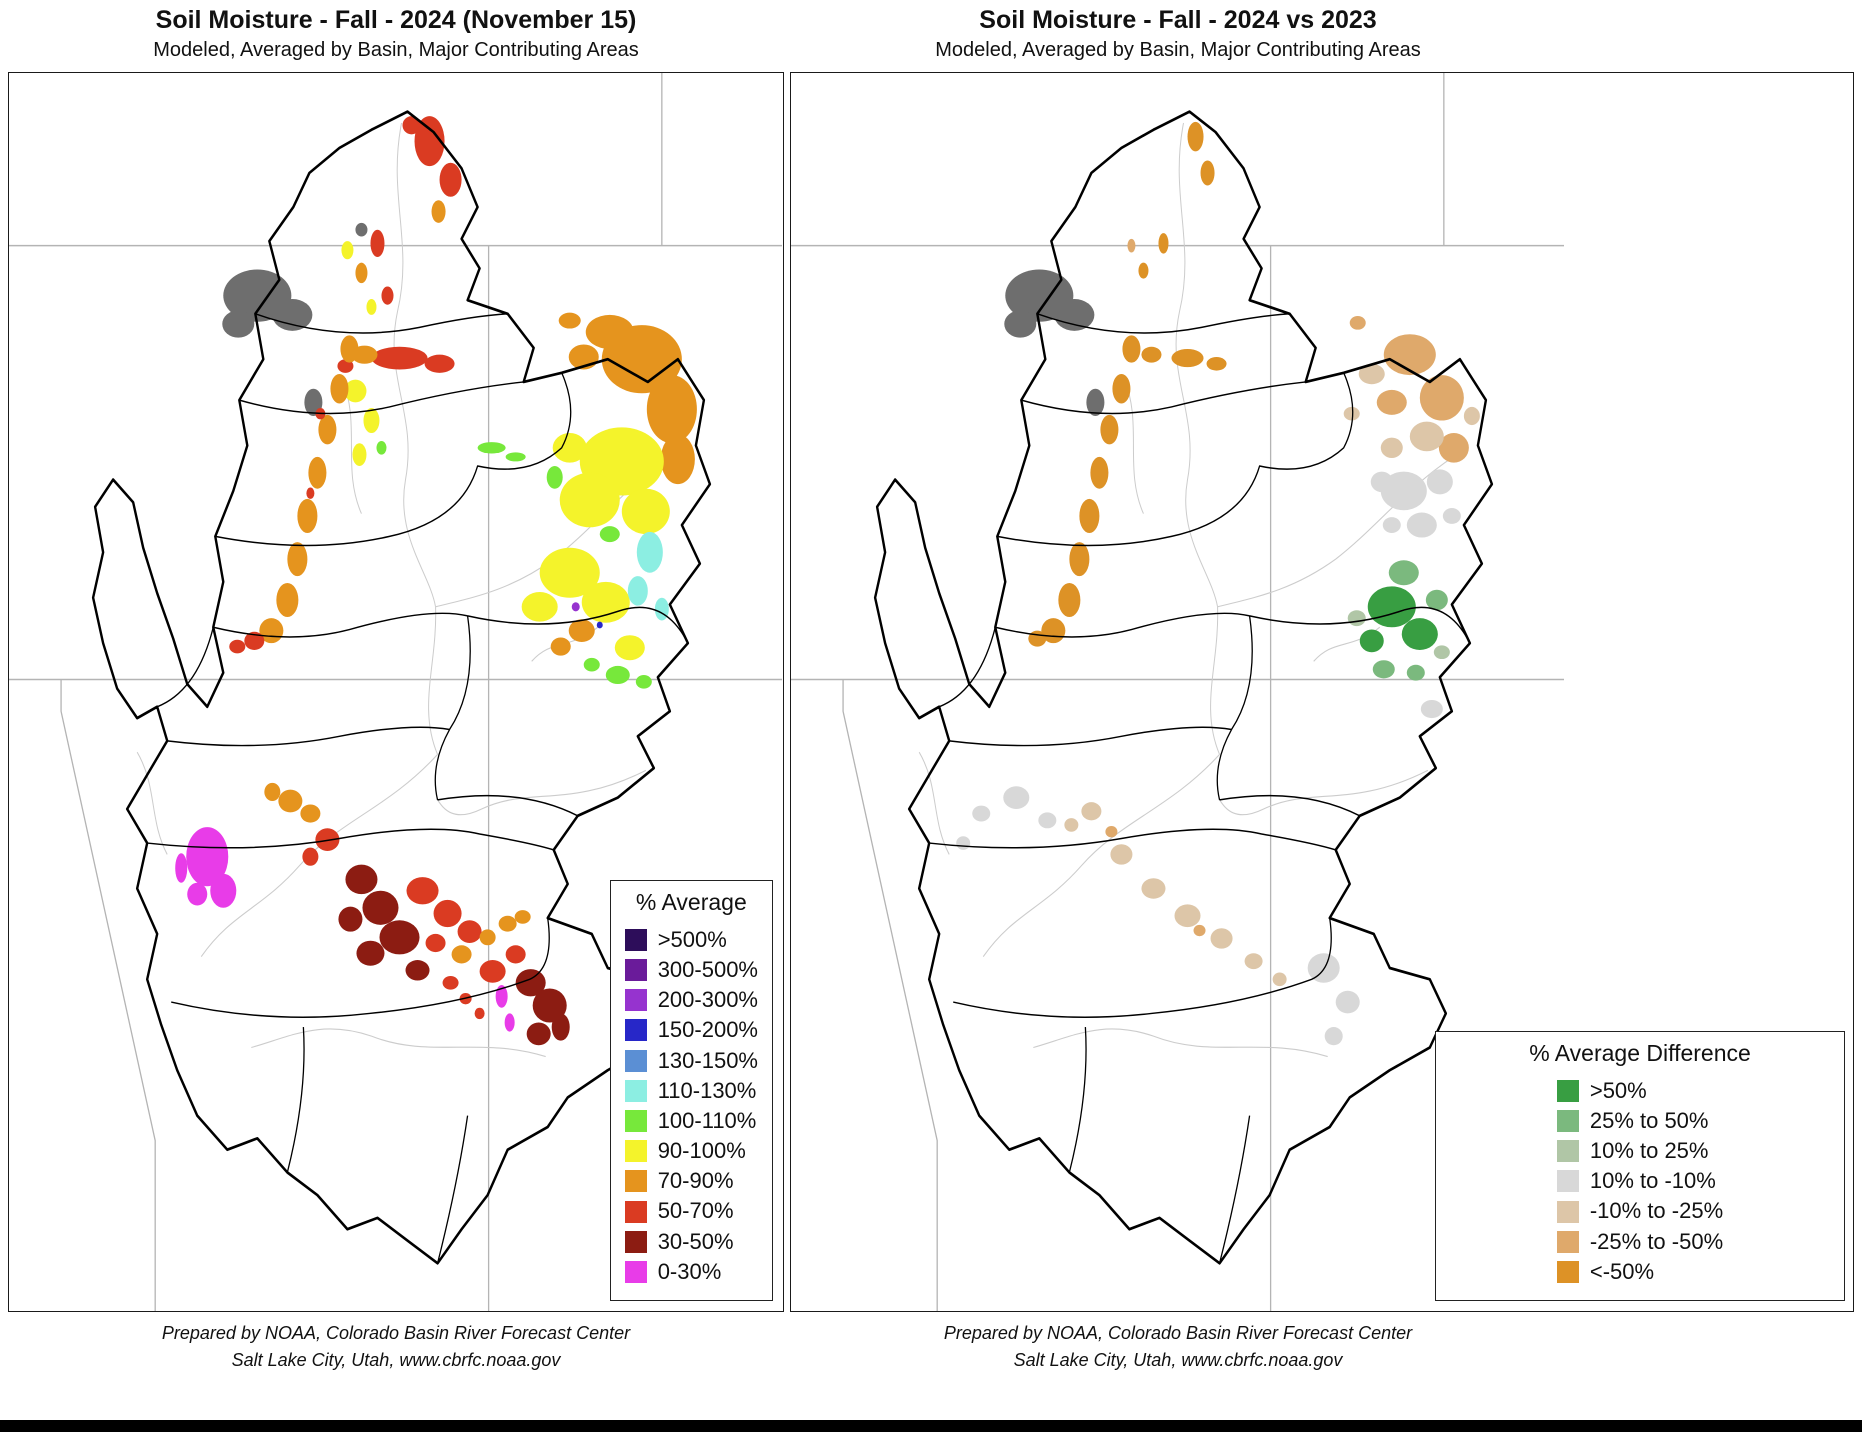 The height and width of the screenshot is (1432, 1862). I want to click on legend-label: 300-500%, so click(707, 969).